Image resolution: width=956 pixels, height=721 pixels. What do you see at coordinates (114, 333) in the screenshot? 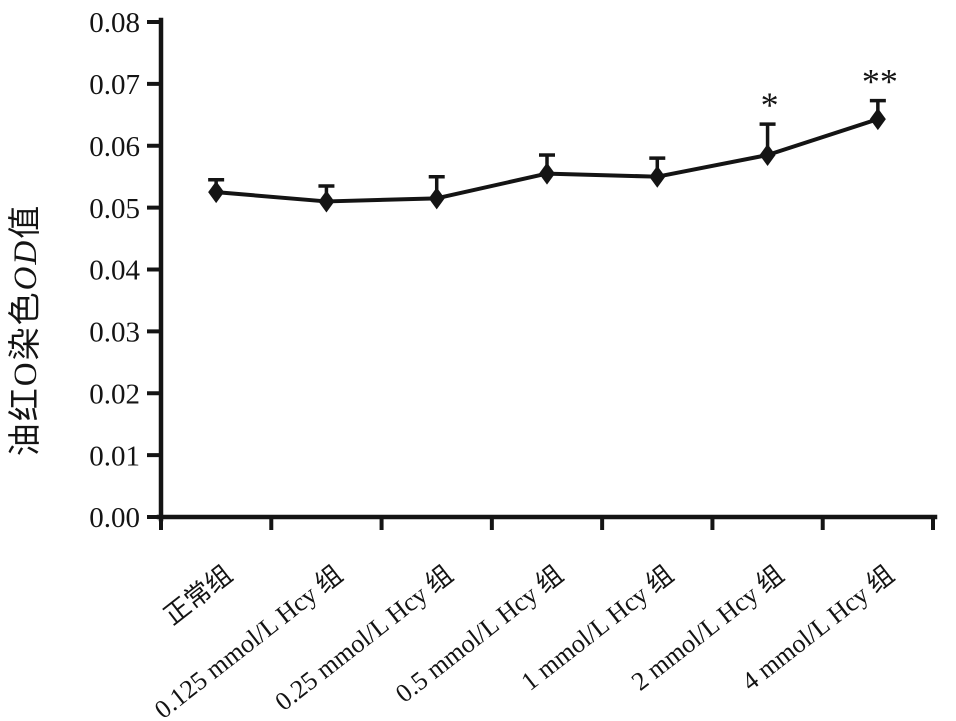
I see `y-tick-label: 0.03` at bounding box center [114, 333].